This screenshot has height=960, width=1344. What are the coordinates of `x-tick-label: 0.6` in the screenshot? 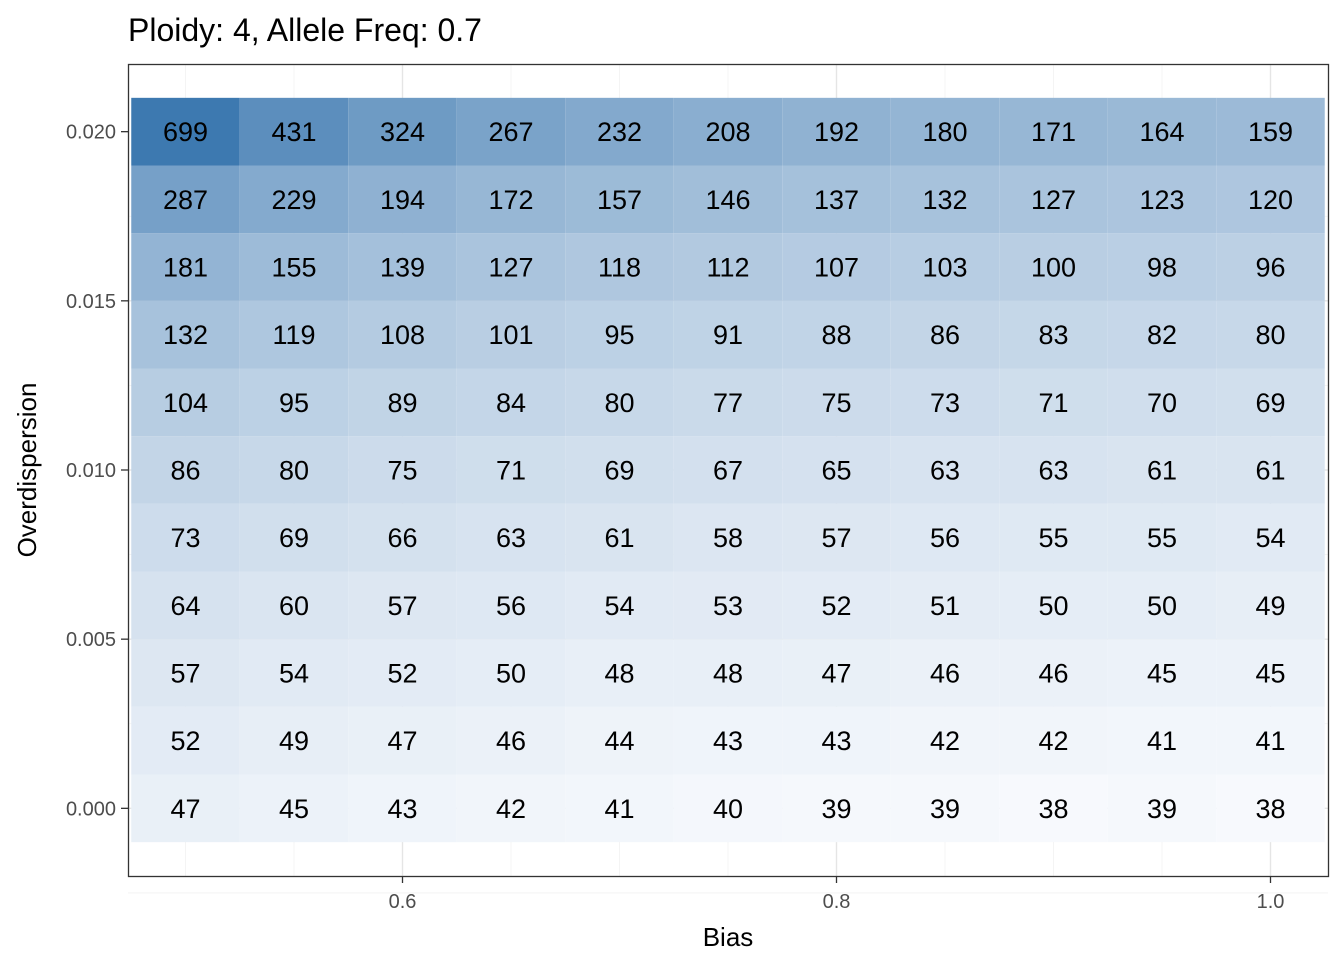 It's located at (403, 902).